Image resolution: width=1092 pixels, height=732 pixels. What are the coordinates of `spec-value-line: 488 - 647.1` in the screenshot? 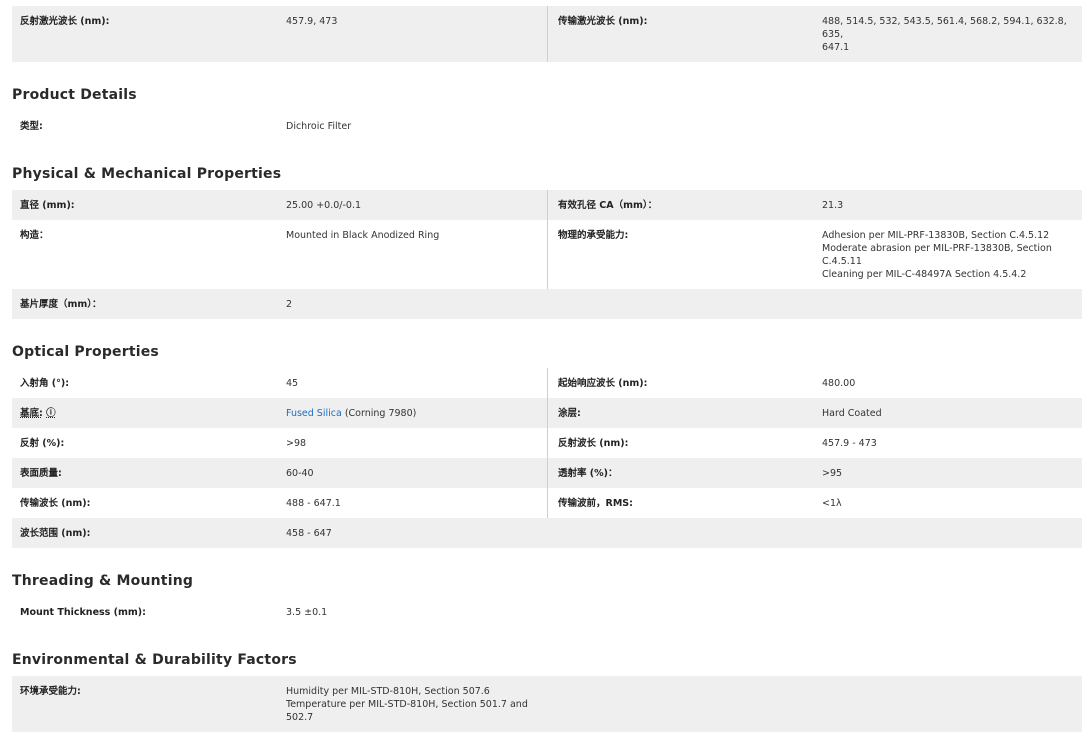 It's located at (313, 503).